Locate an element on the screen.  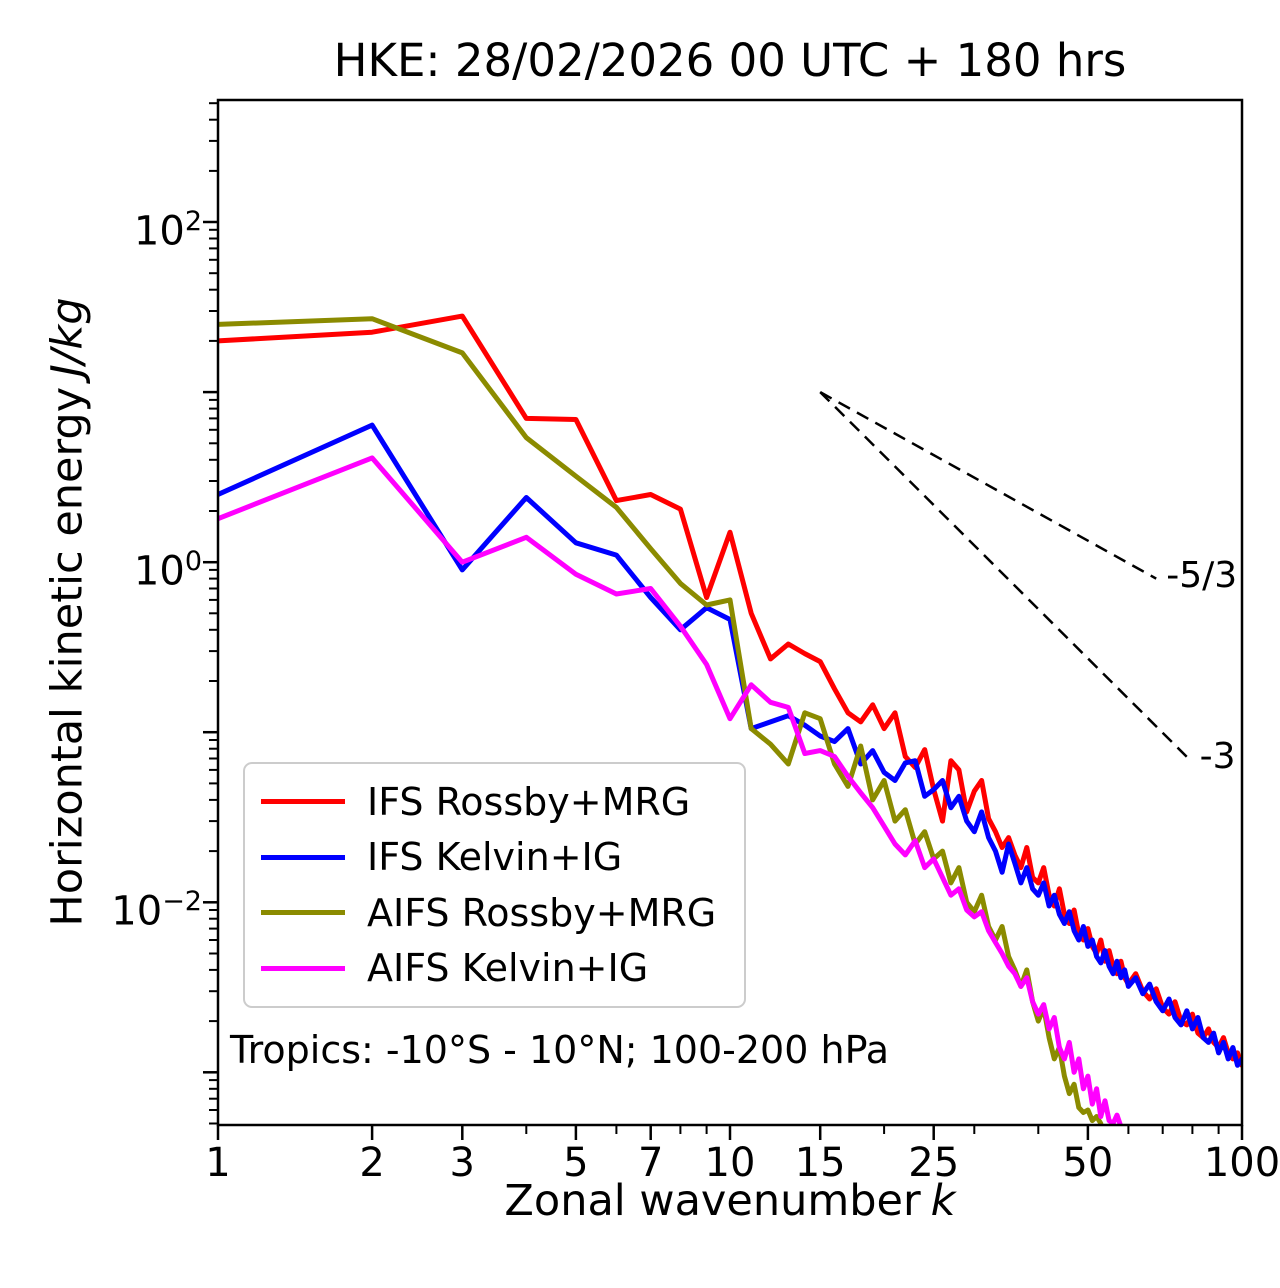
y-tick-label: 10⁻² is located at coordinates (156, 910).